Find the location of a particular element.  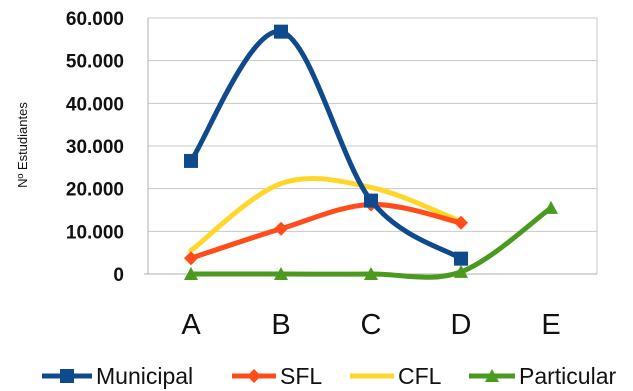

y-tick-label: 40.000 is located at coordinates (95, 104).